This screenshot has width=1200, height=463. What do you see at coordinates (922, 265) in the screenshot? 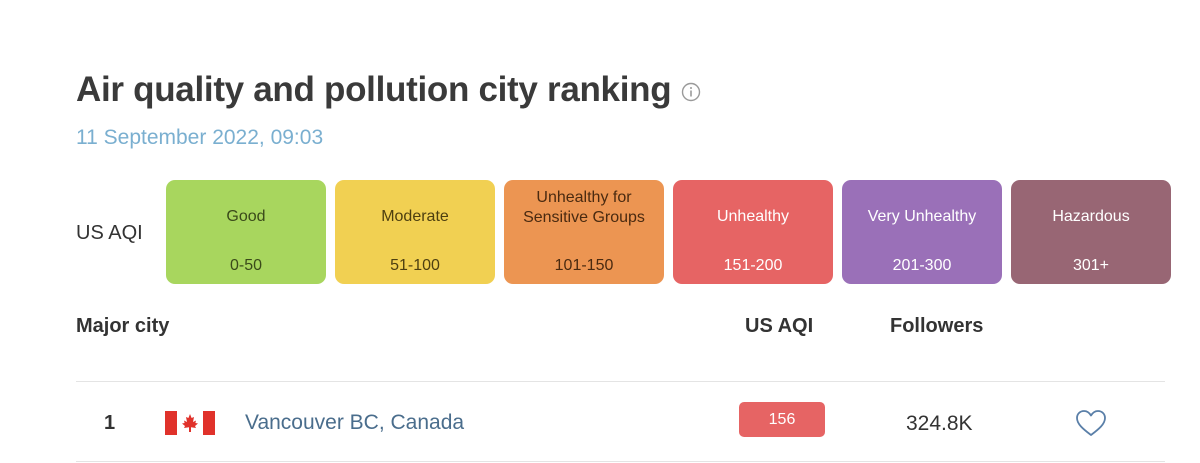
I see `legend-level-range: 201-300` at bounding box center [922, 265].